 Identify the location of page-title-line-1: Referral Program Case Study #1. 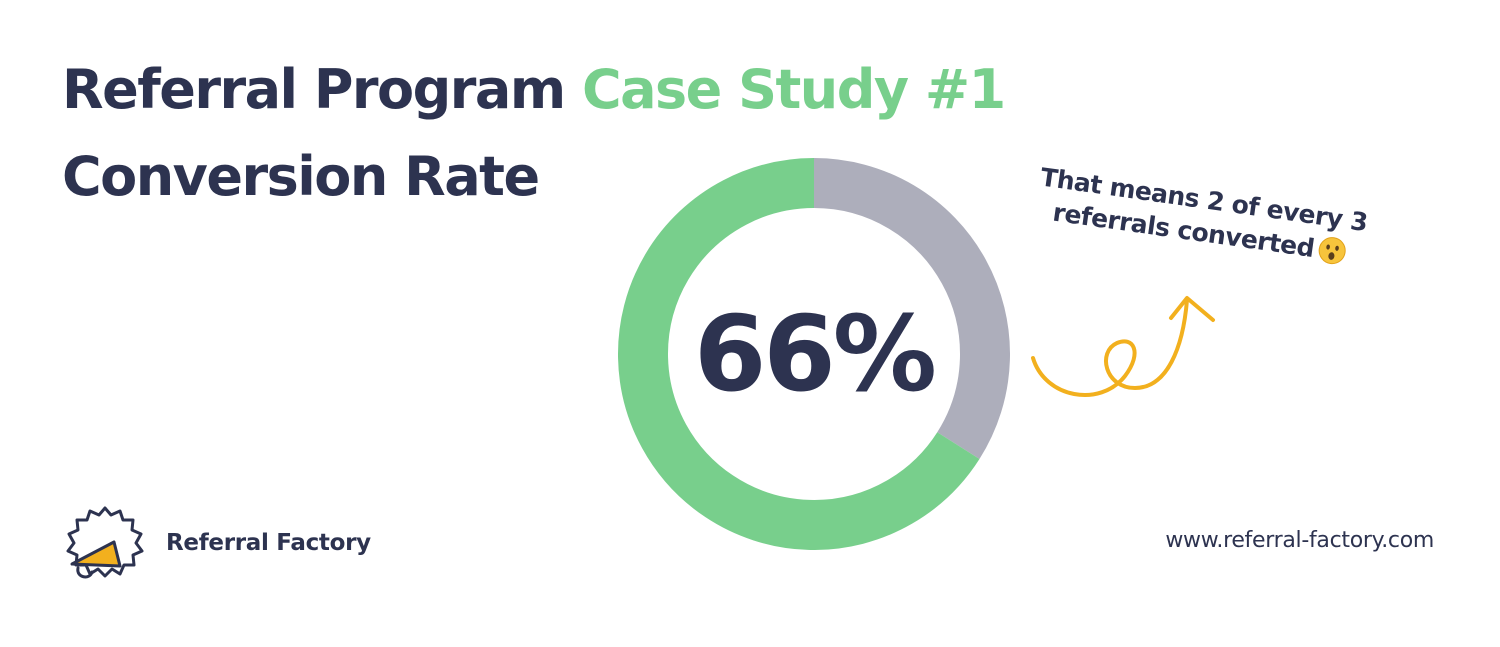
(534, 90).